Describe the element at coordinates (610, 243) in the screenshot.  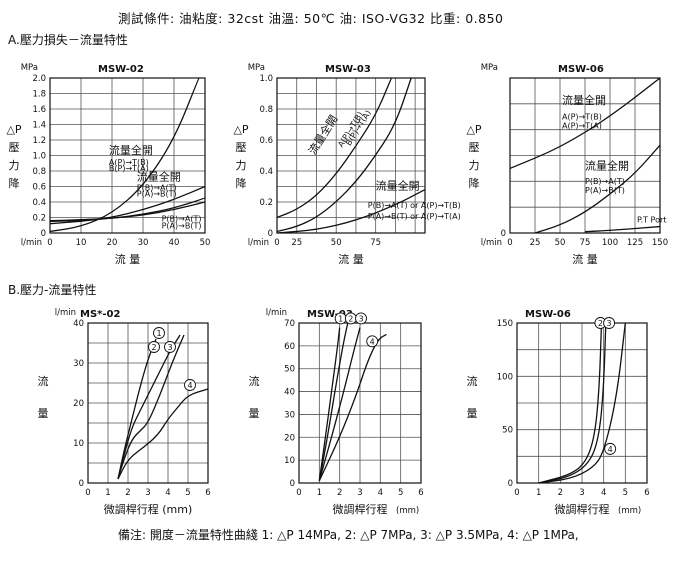
I see `x-tick-label: 100` at that location.